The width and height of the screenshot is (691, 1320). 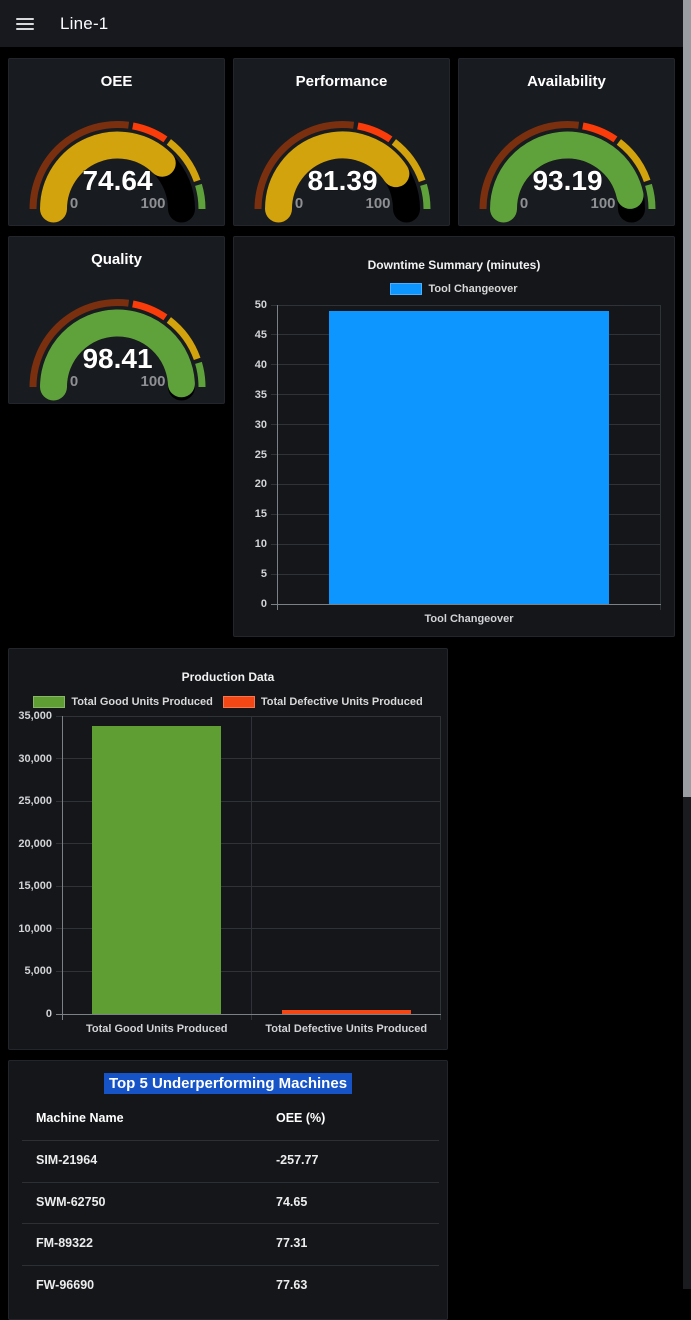 What do you see at coordinates (473, 289) in the screenshot?
I see `legend-label: Tool Changeover` at bounding box center [473, 289].